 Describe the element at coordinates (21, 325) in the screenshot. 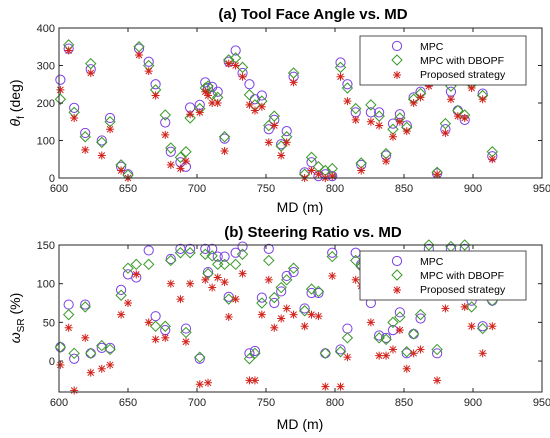

I see `y-axis-label-subscript: SR` at that location.